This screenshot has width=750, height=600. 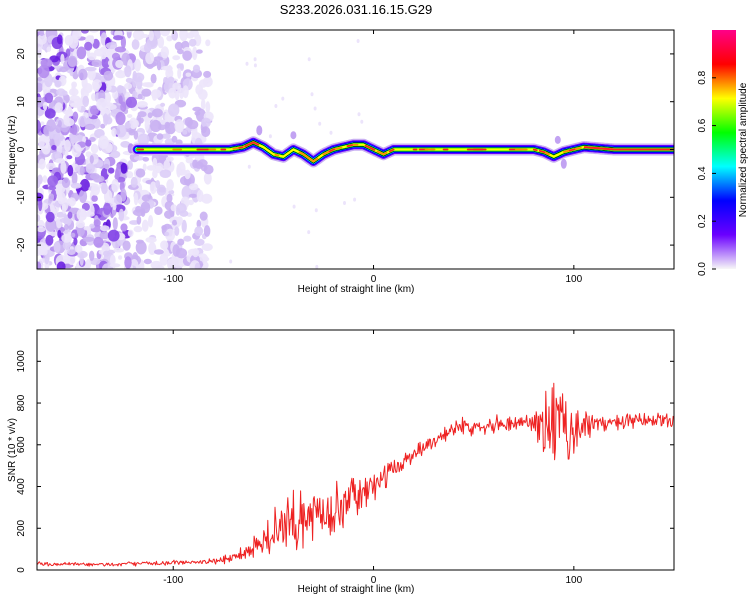 I want to click on chart-title: S233.2026.031.16.15.G29, so click(x=356, y=9).